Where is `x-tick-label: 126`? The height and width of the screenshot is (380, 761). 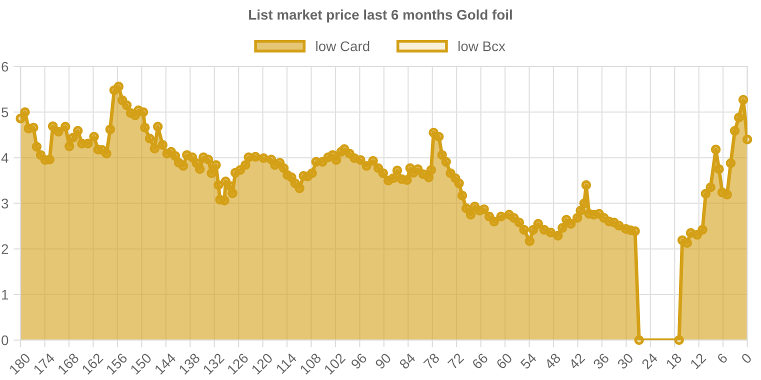 x-tick-label: 126 is located at coordinates (237, 363).